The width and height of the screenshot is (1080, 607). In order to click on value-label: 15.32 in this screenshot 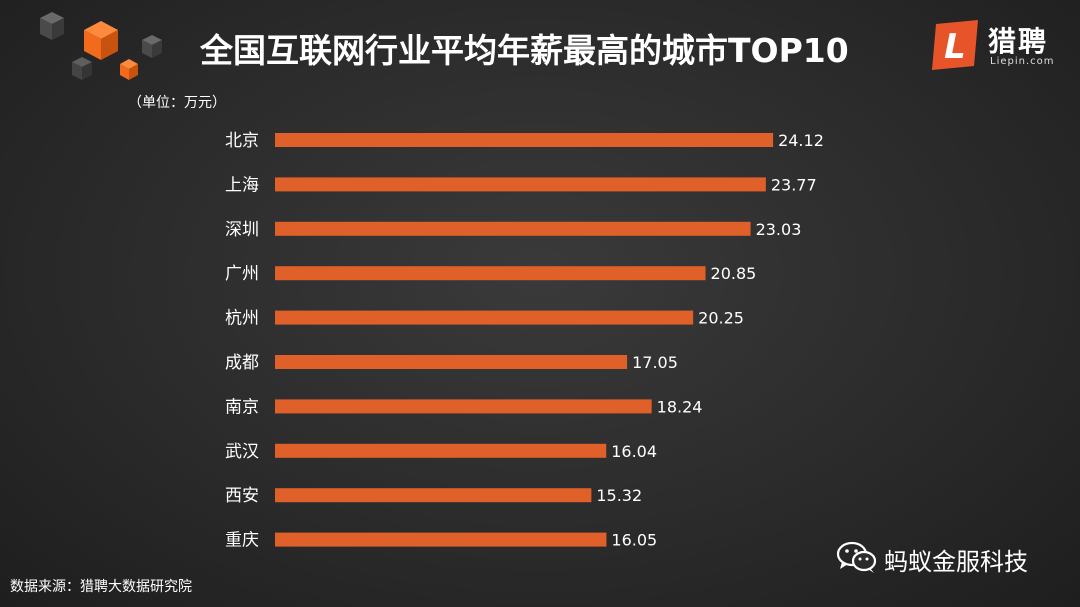, I will do `click(619, 495)`.